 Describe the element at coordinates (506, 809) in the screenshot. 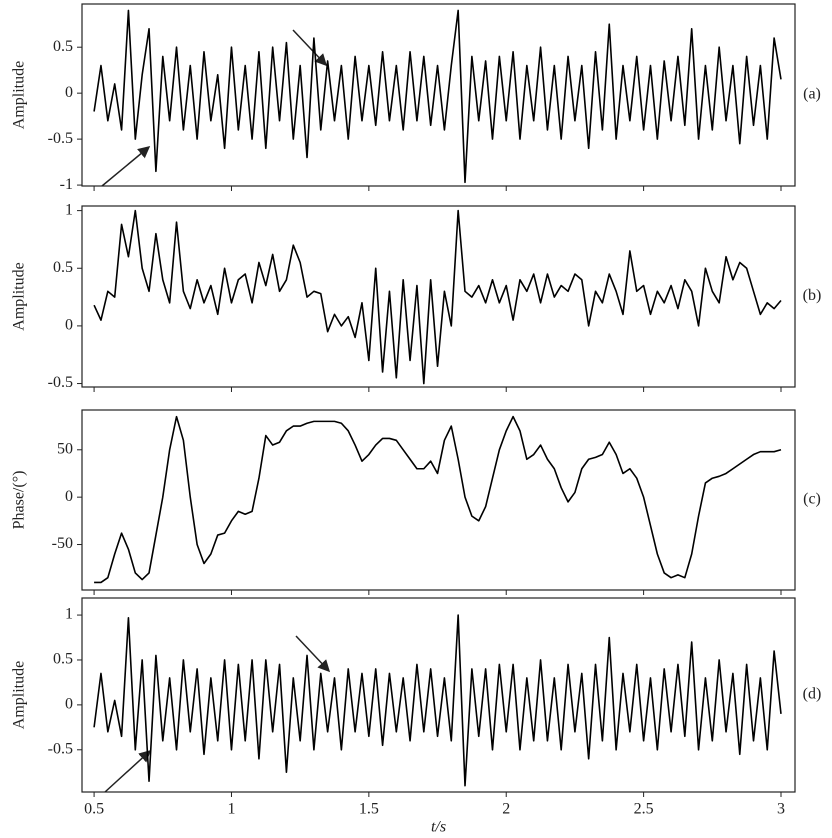

I see `x-tick-label: 2` at that location.